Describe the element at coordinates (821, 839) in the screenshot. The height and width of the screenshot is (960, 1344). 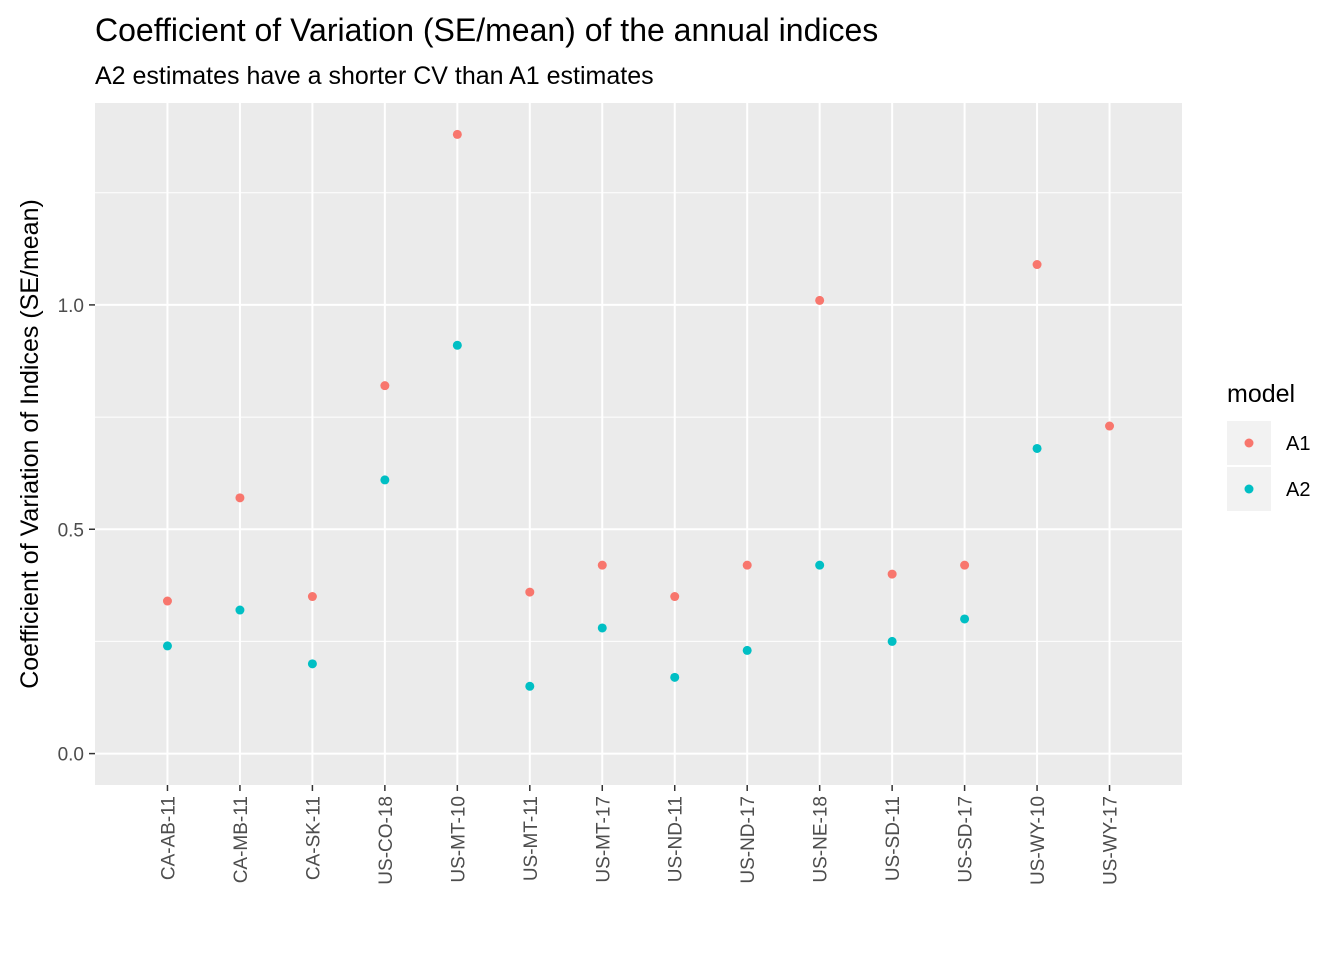
I see `x-tick-label: US-NE-18` at that location.